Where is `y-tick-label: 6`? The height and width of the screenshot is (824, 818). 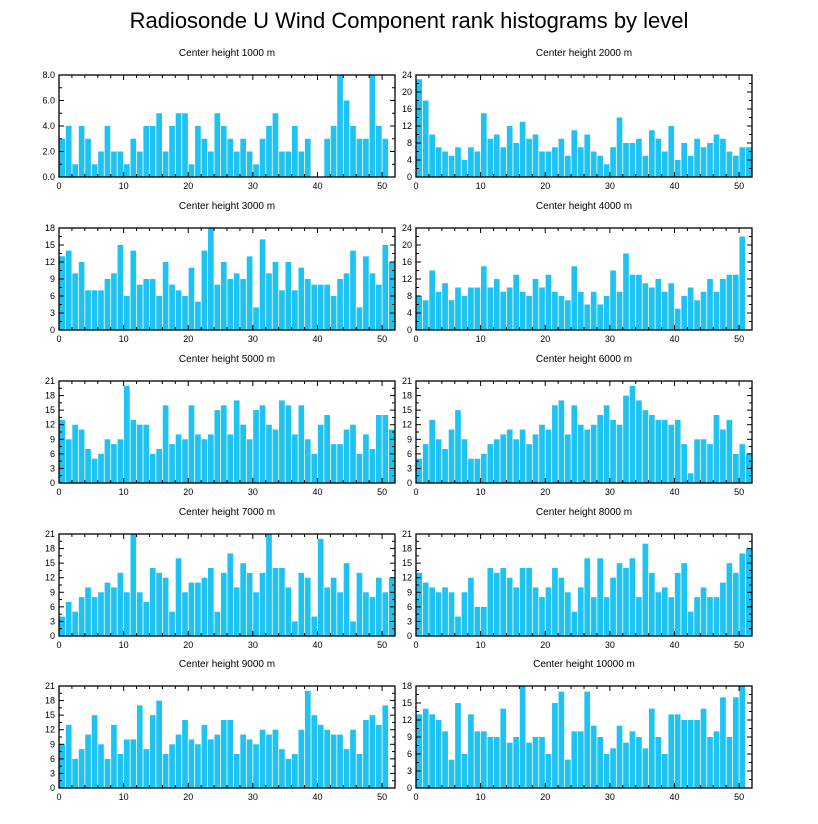
y-tick-label: 6 is located at coordinates (409, 454).